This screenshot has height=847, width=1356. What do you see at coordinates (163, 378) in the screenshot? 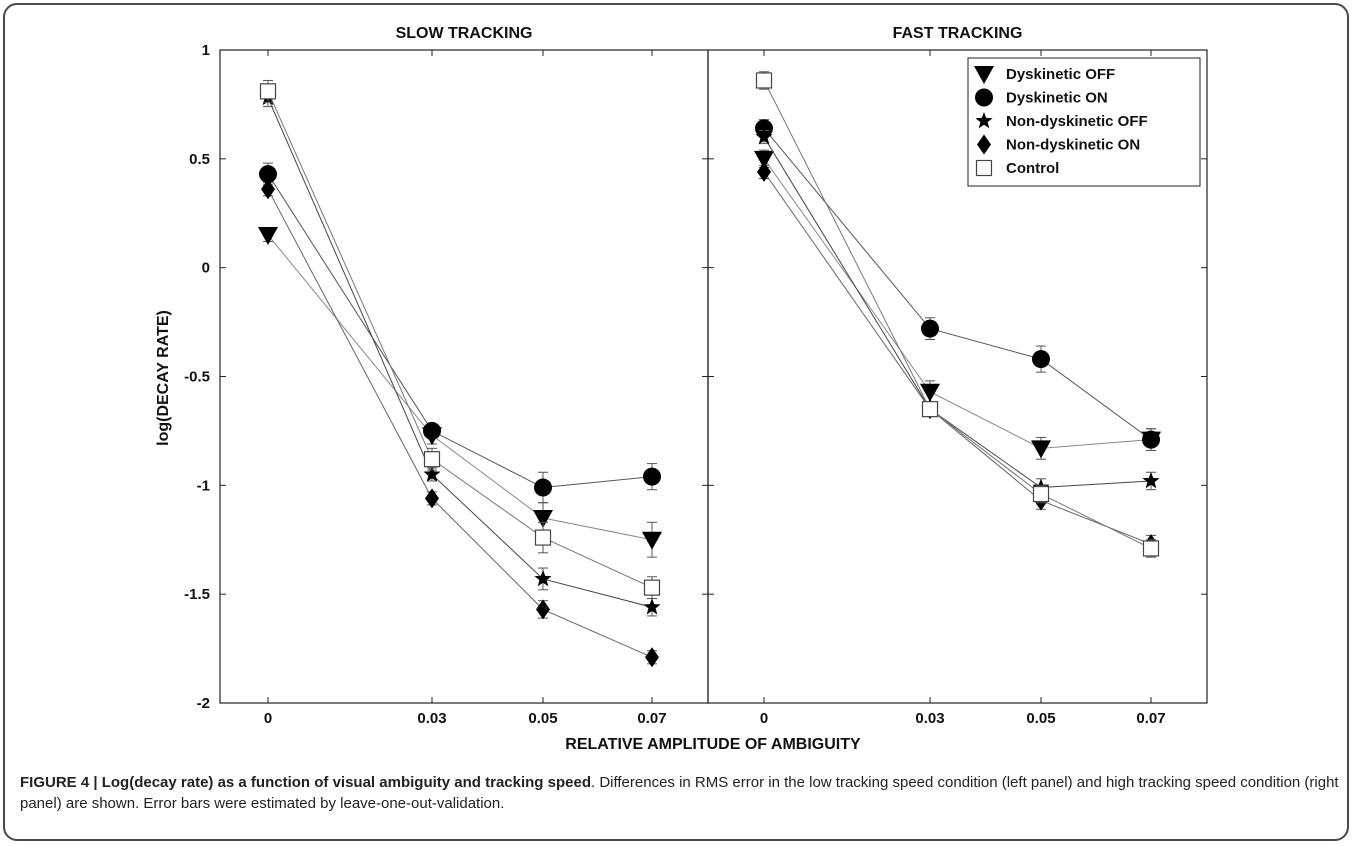
I see `y-axis-label: log(DECAY RATE)` at bounding box center [163, 378].